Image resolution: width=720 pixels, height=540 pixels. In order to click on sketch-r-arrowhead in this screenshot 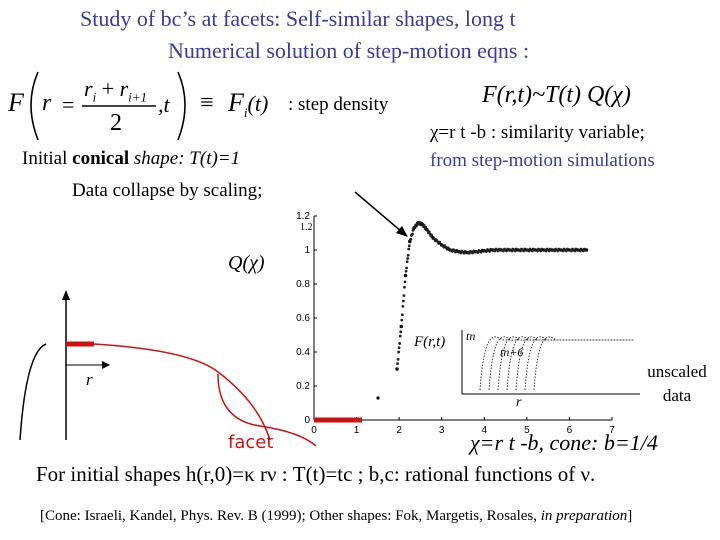, I will do `click(106, 365)`.